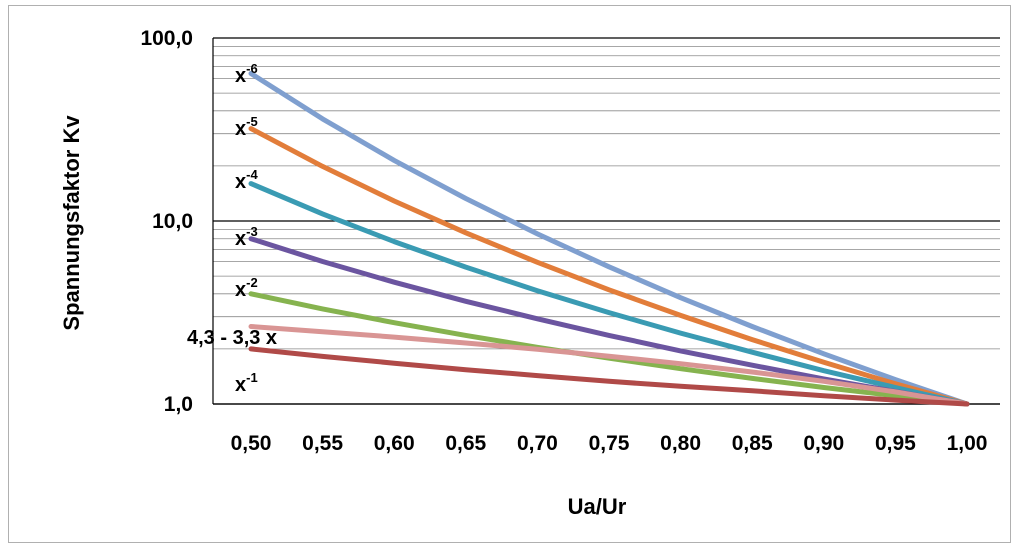 The height and width of the screenshot is (548, 1020). Describe the element at coordinates (232, 228) in the screenshot. I see `series-labels: x-6 x-5 x-4 x-3 x-2 4,3 - 3,3 x x-1` at that location.